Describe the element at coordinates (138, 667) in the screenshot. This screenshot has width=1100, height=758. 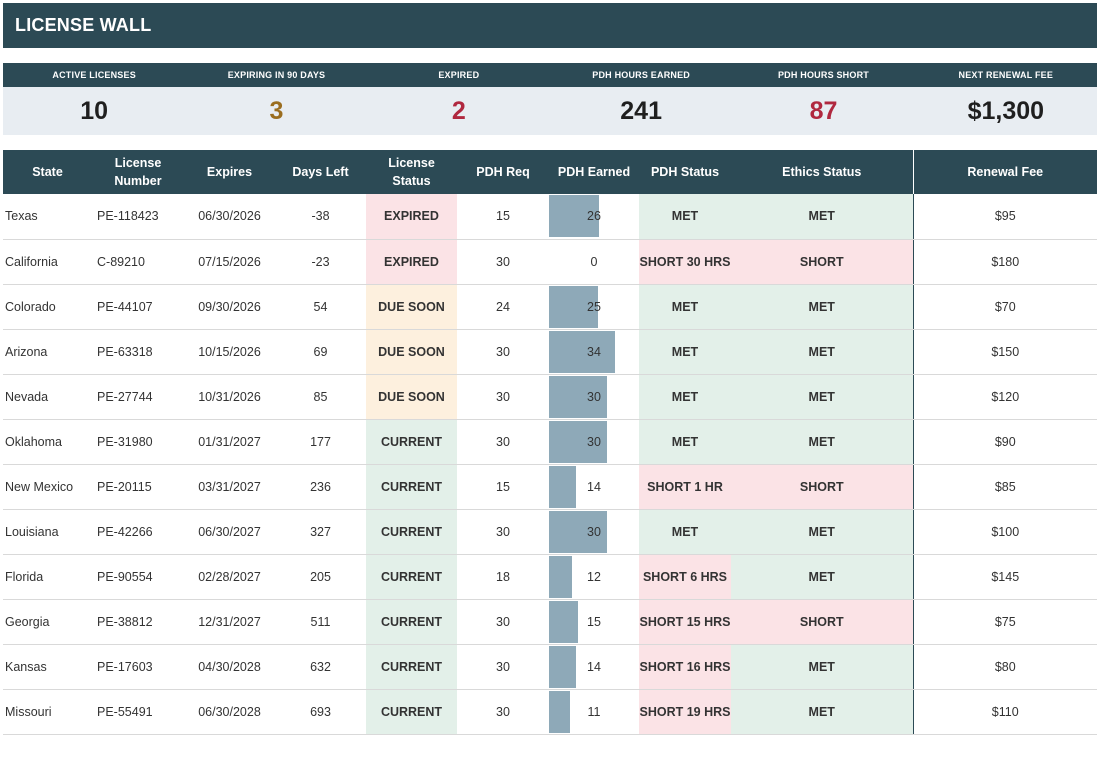
I see `cell-license-number: PE-17603` at that location.